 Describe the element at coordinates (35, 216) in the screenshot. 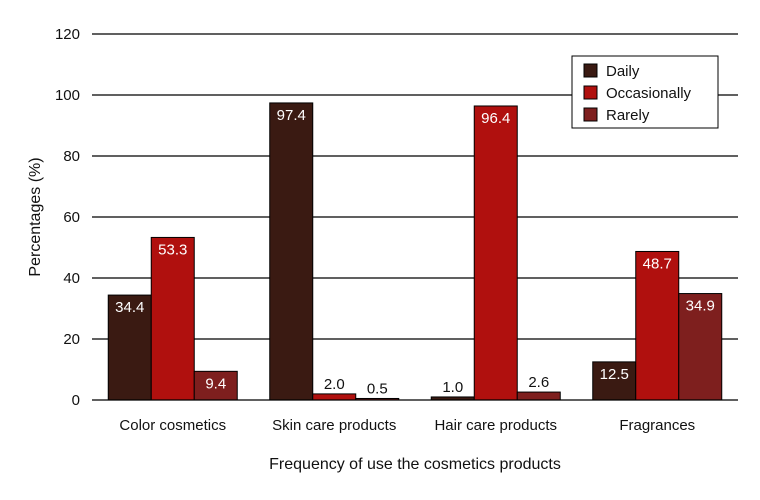

I see `y-axis-title: Percentages (%)` at that location.